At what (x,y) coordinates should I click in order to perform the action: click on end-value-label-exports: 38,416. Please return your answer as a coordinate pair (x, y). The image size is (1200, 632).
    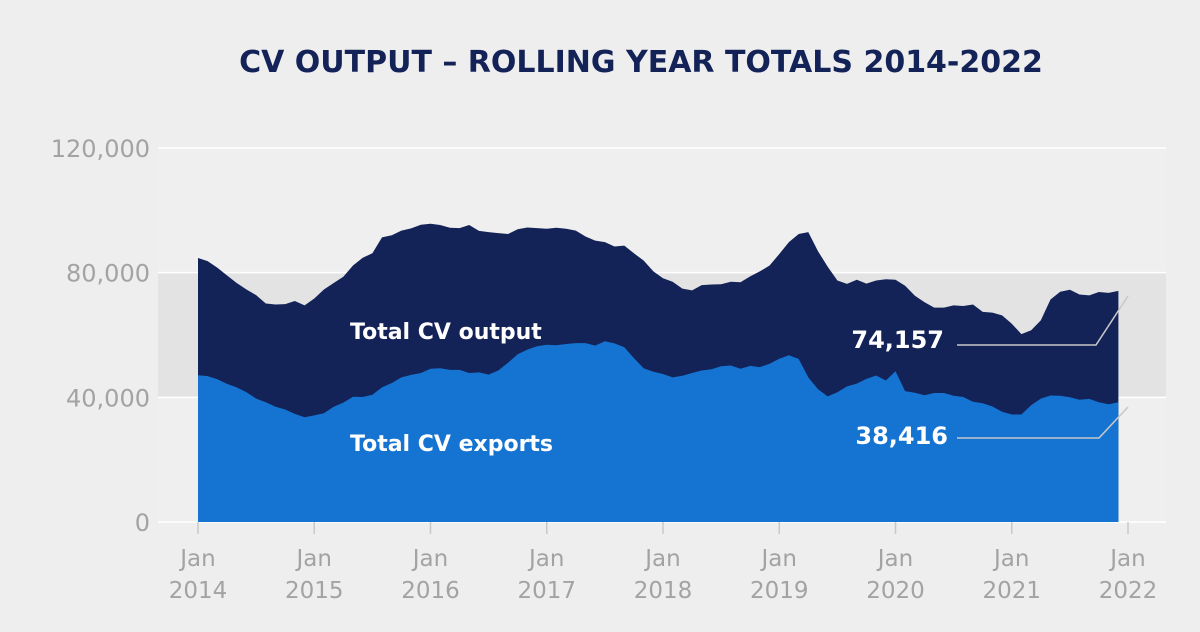
    Looking at the image, I should click on (901, 436).